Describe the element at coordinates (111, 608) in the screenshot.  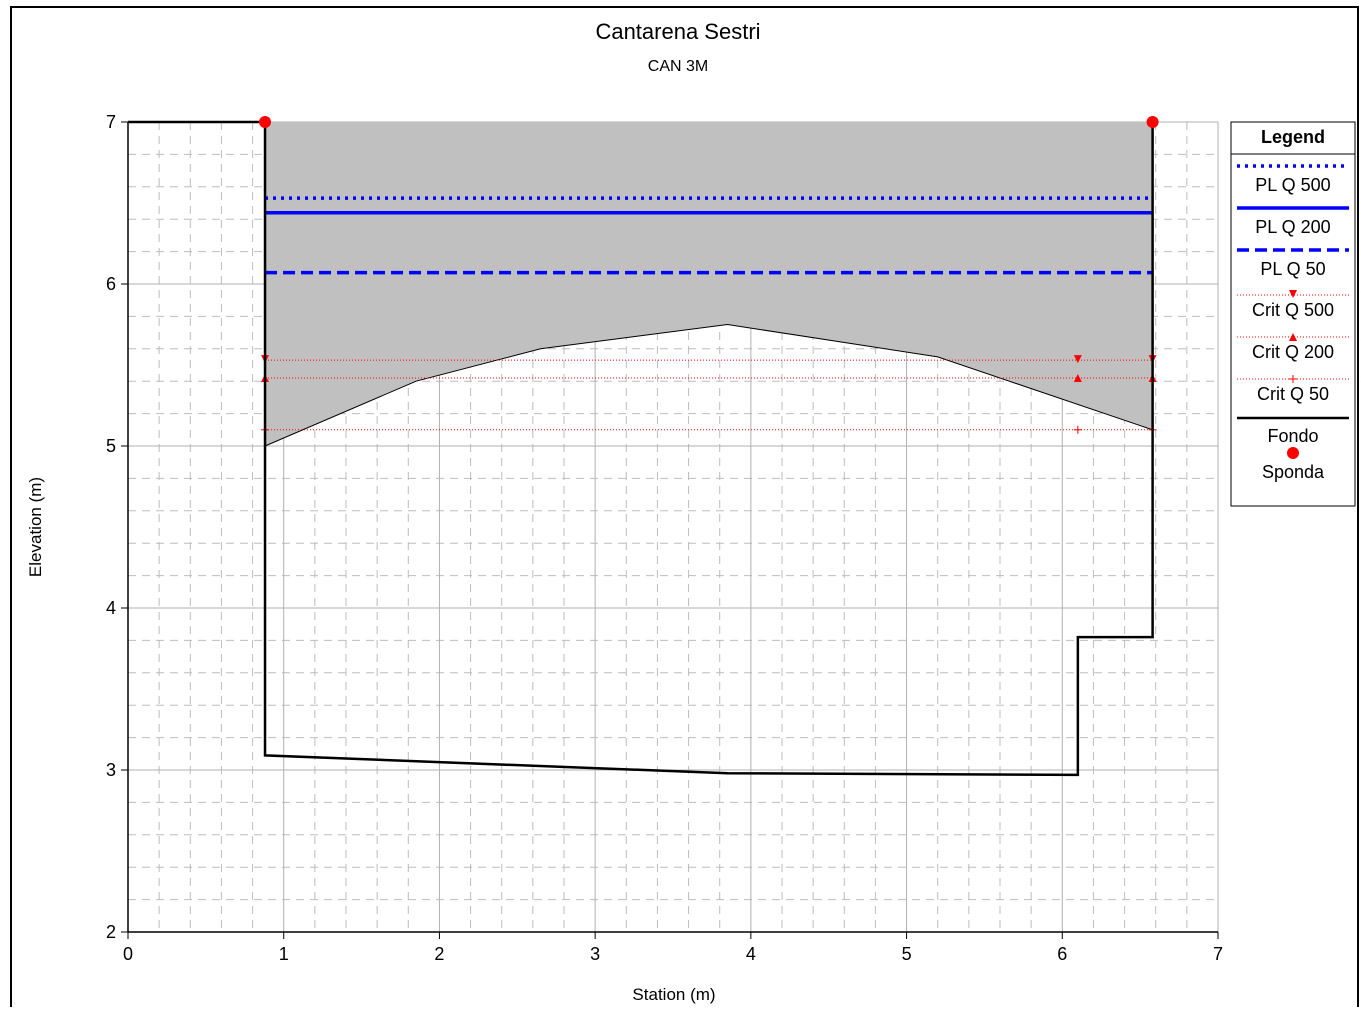
I see `y-tick-label: 4` at that location.